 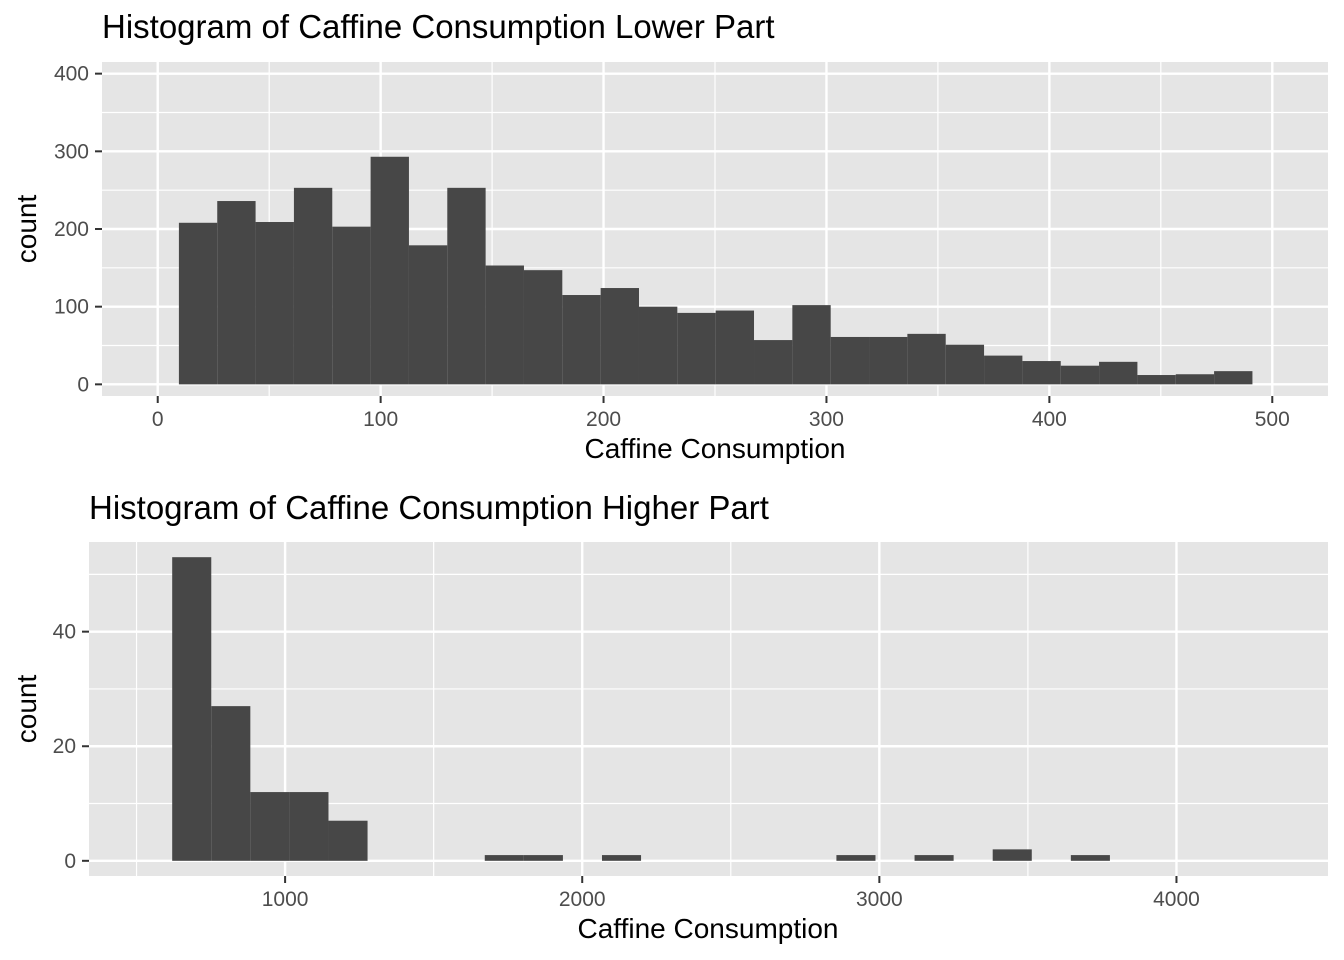 I want to click on x-tick-label: 300, so click(x=826, y=419).